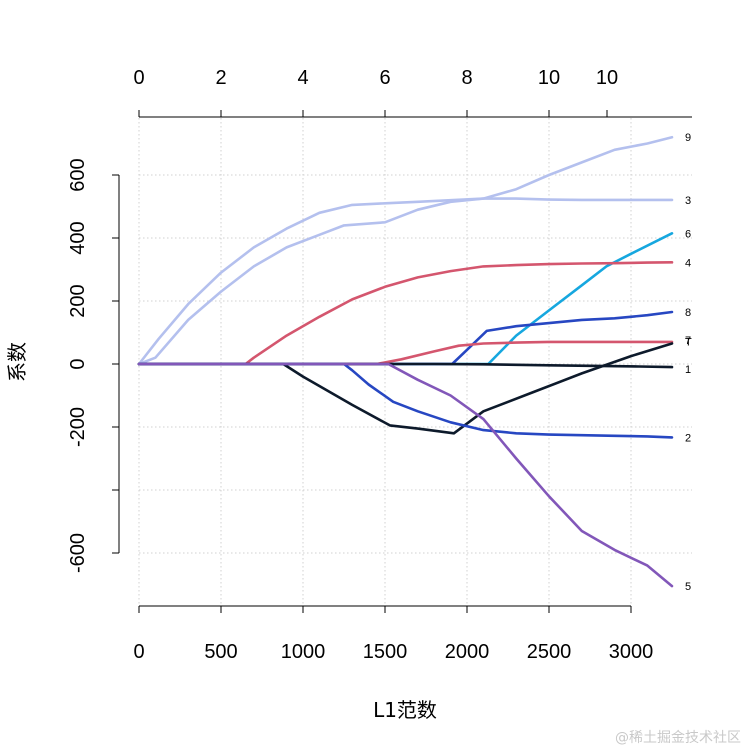 The height and width of the screenshot is (753, 753). Describe the element at coordinates (688, 234) in the screenshot. I see `series-label-6: 6` at that location.